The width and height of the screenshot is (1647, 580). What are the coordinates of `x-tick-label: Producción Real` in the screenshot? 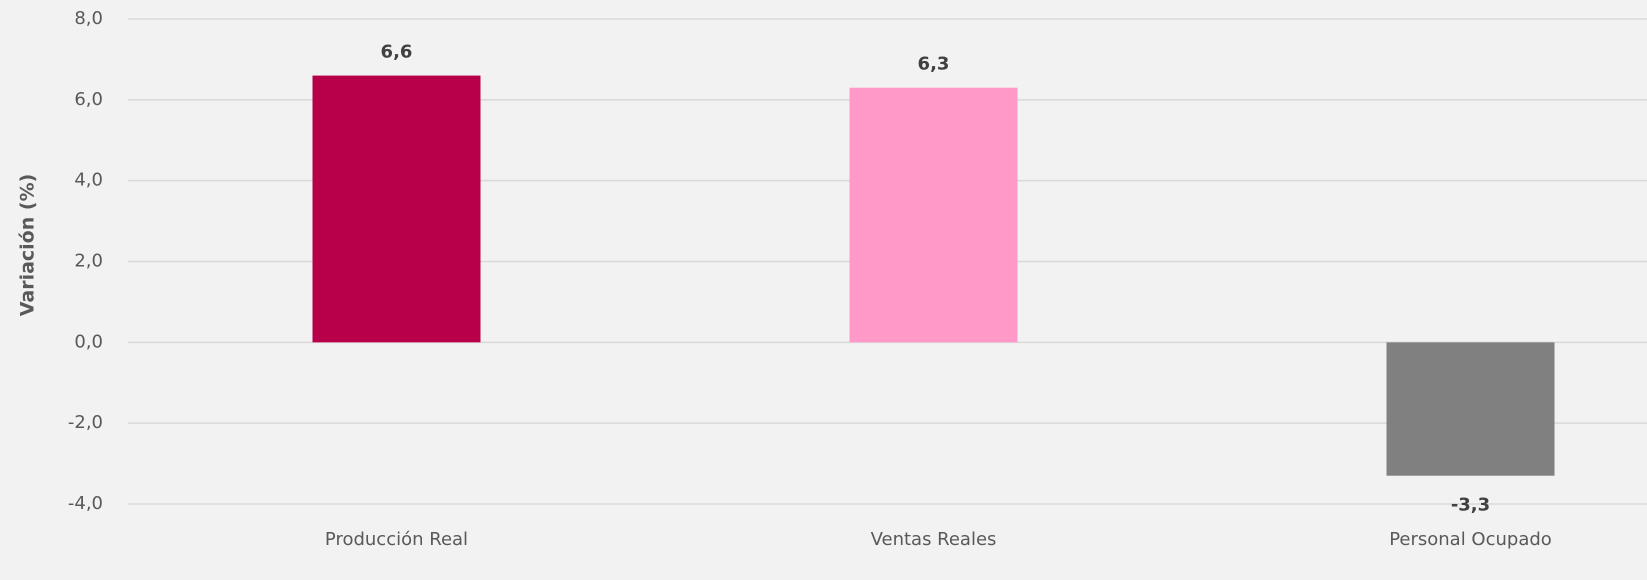 It's located at (396, 539).